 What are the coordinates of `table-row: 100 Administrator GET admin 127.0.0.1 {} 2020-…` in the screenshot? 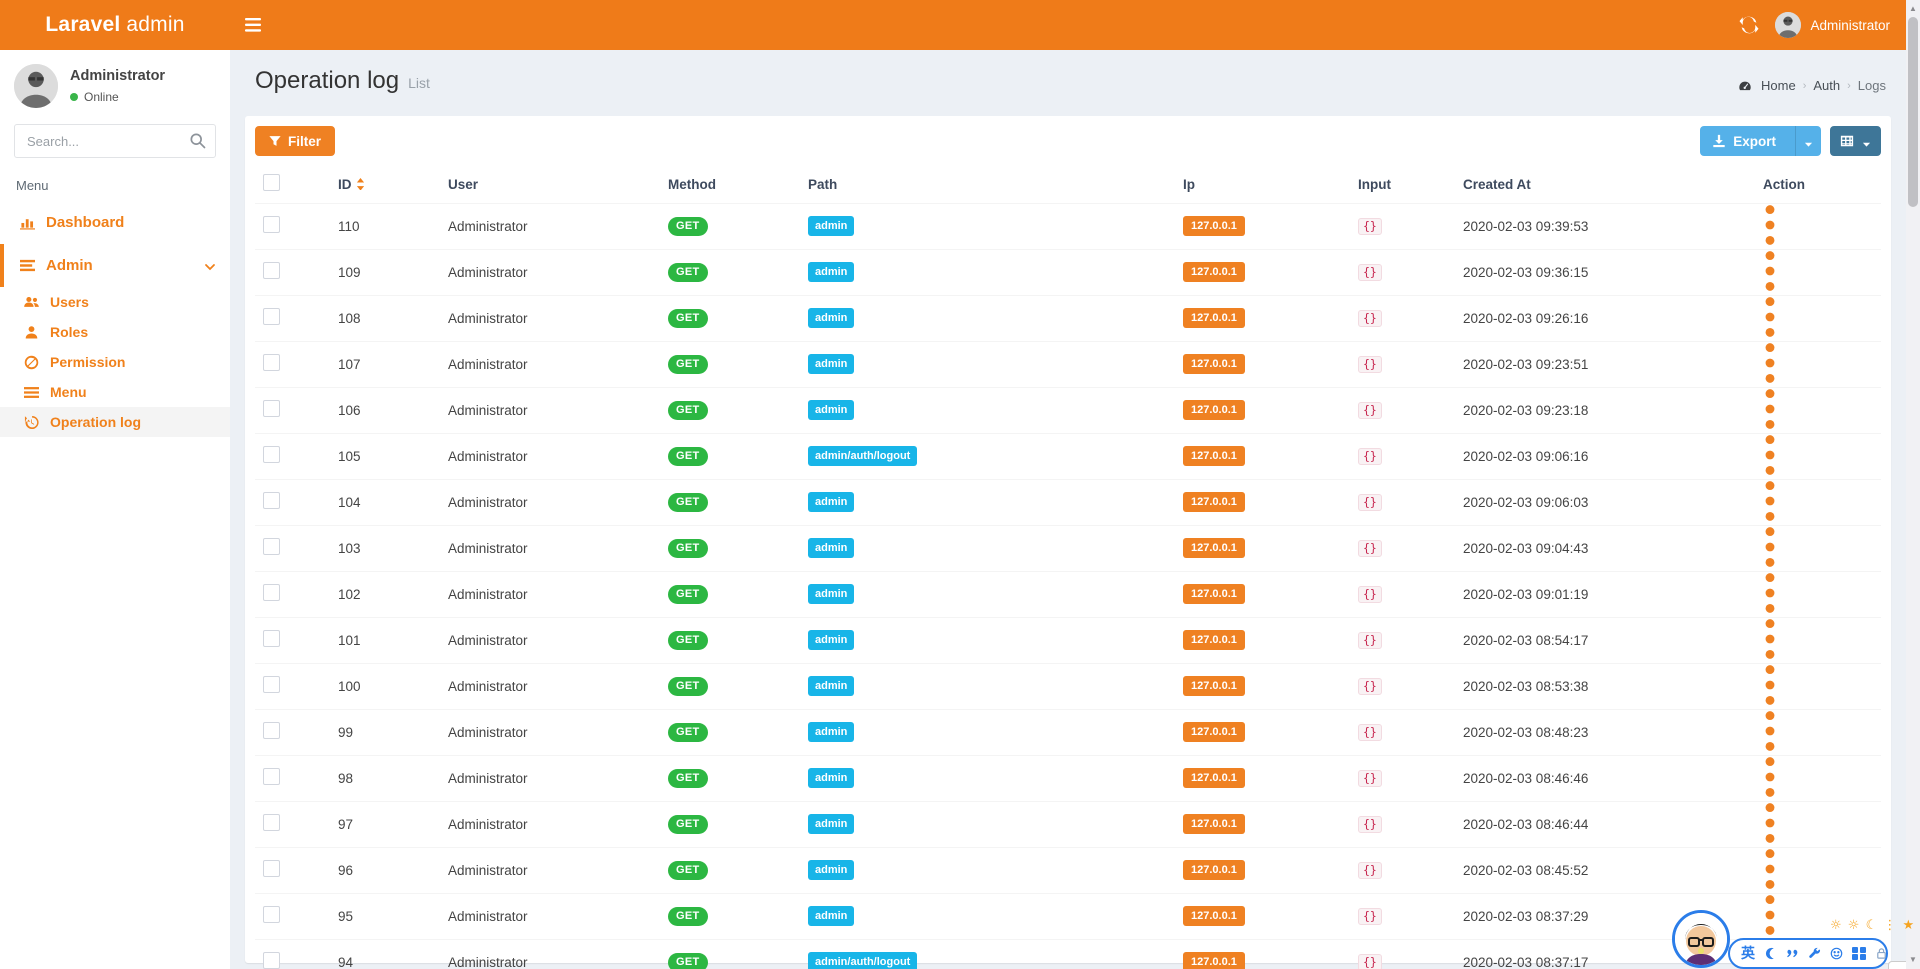 It's located at (1068, 686).